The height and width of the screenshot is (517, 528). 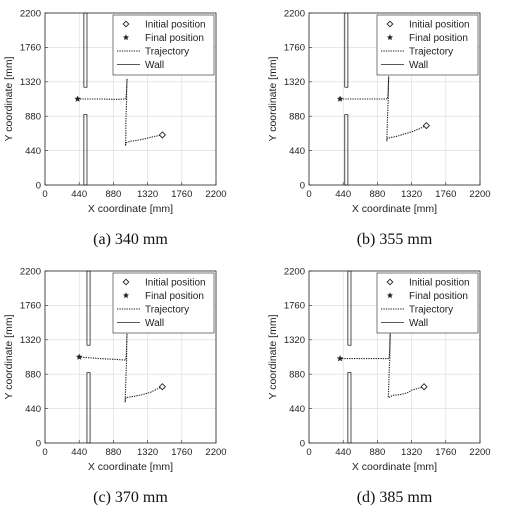 What do you see at coordinates (395, 497) in the screenshot?
I see `panel-caption: (d) 385 mm` at bounding box center [395, 497].